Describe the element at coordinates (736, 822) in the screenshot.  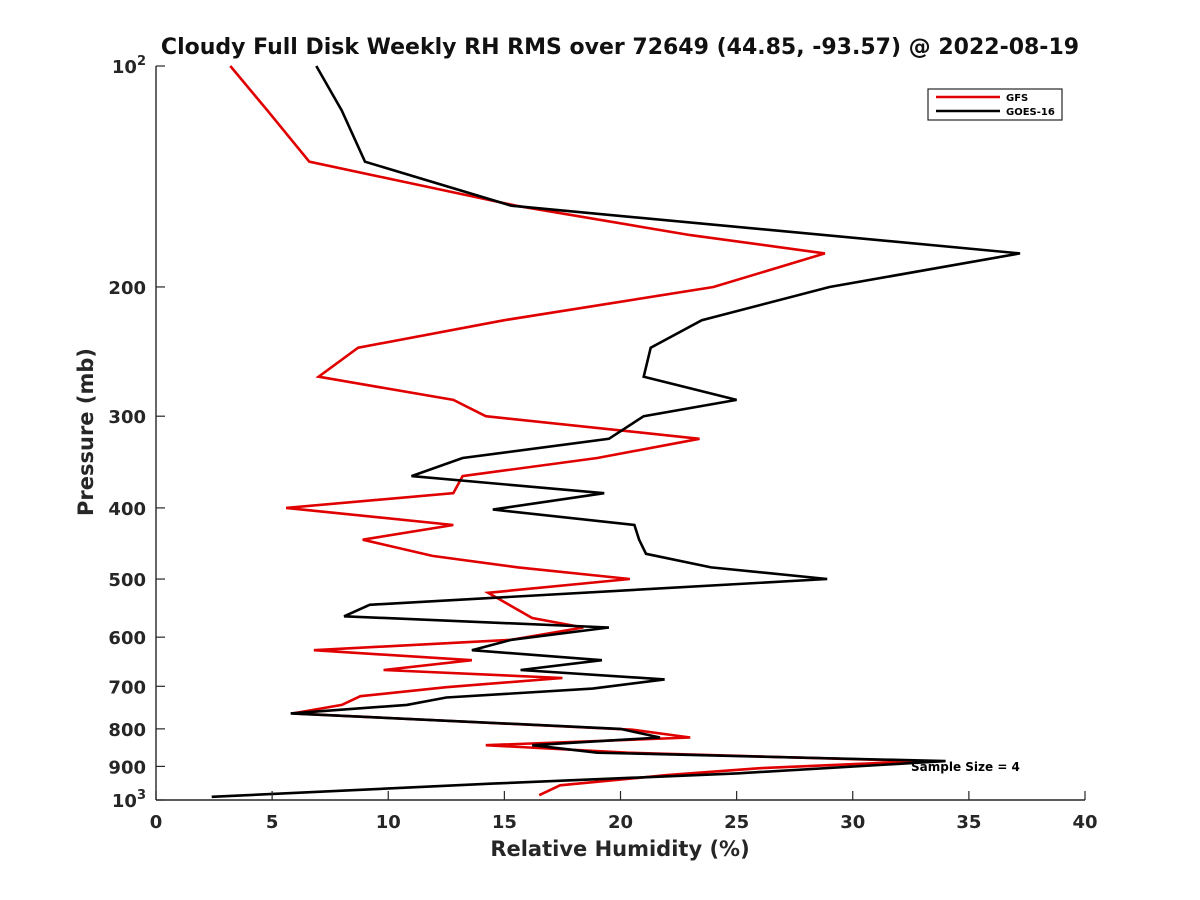
I see `x-tick-label: 25` at that location.